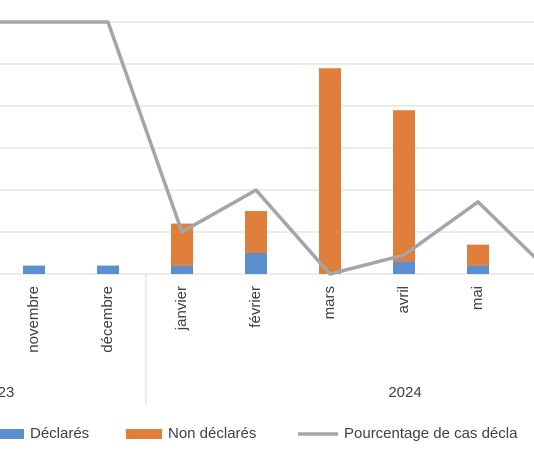  Describe the element at coordinates (212, 433) in the screenshot. I see `legend-label: Non déclarés` at that location.